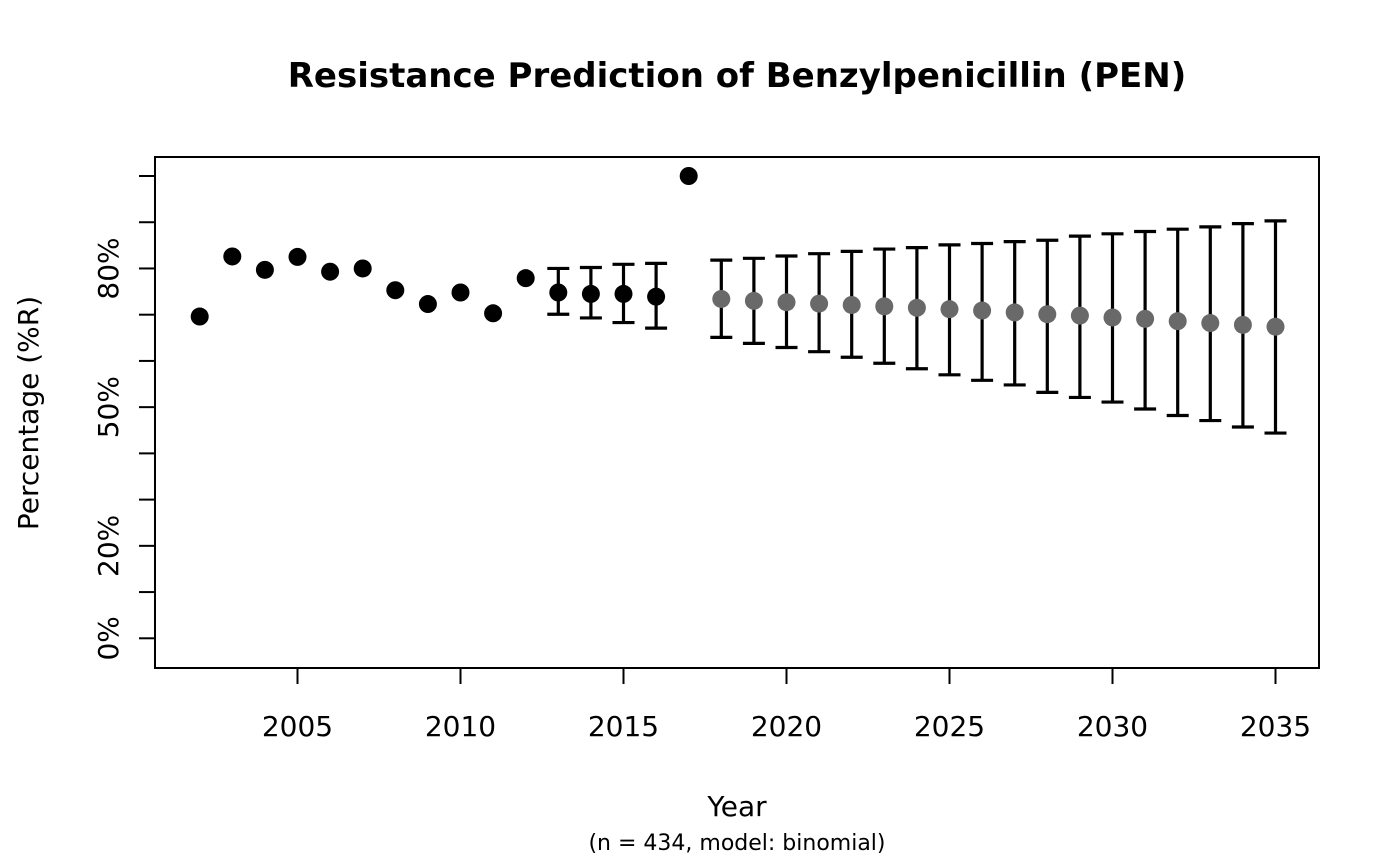  I want to click on observed-point-2009, so click(427, 304).